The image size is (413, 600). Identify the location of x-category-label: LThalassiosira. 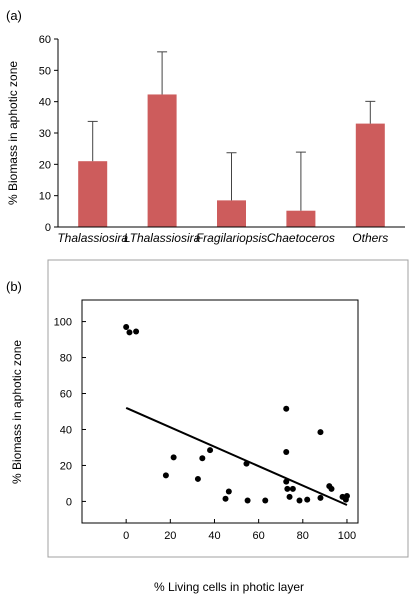
(162, 238).